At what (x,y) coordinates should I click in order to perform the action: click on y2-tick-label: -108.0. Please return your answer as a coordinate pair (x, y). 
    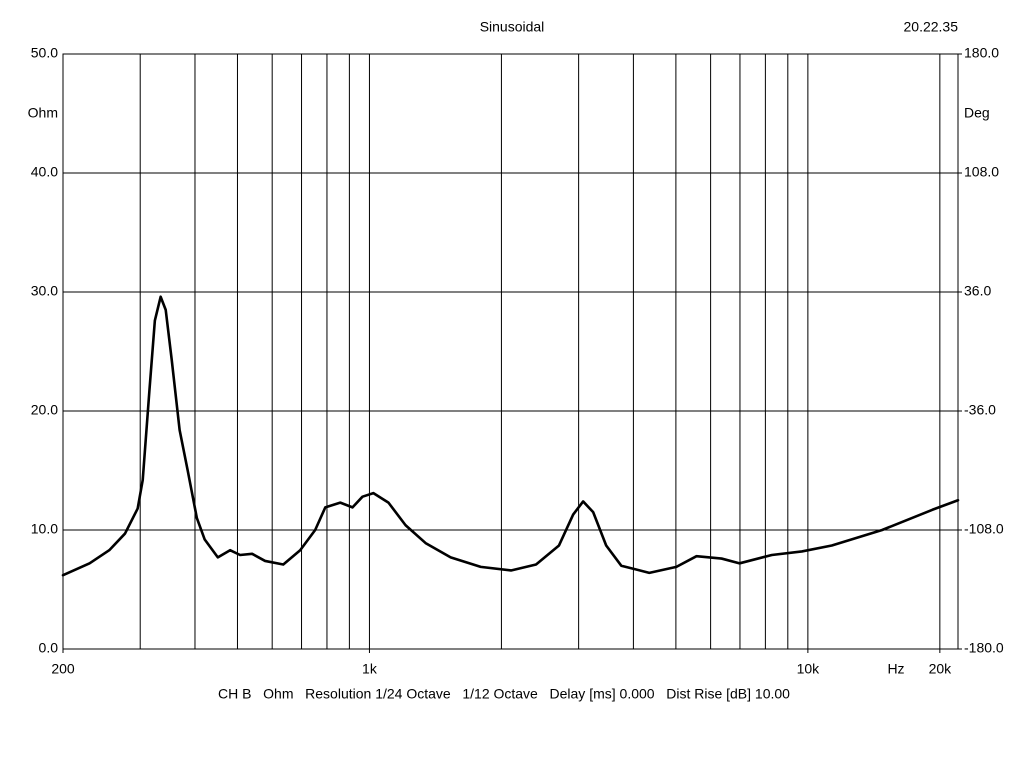
    Looking at the image, I should click on (984, 529).